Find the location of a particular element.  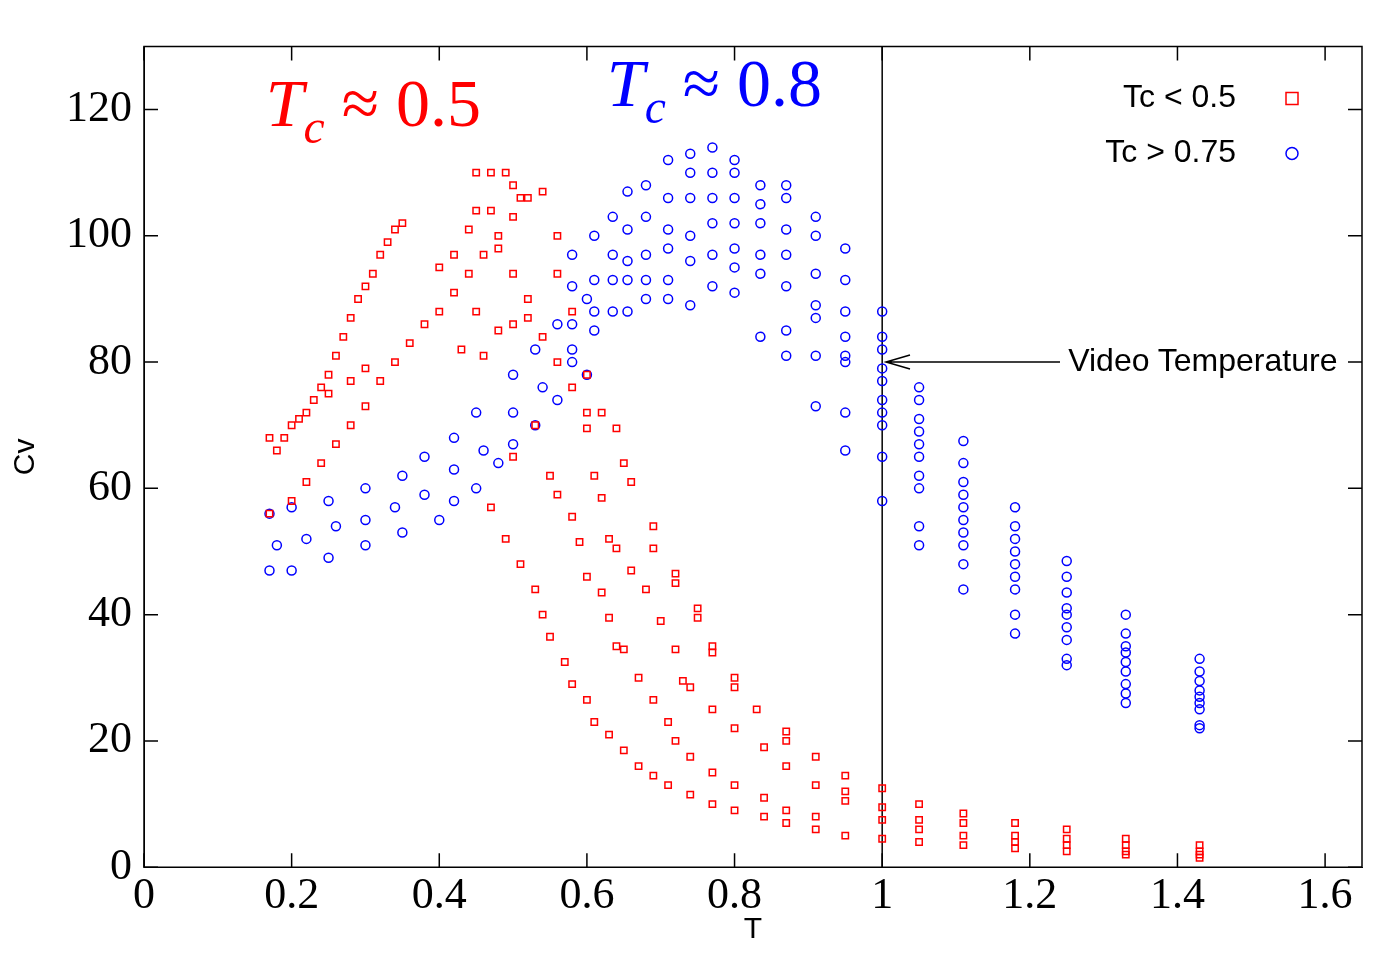

y-tick-label: 120 is located at coordinates (99, 107).